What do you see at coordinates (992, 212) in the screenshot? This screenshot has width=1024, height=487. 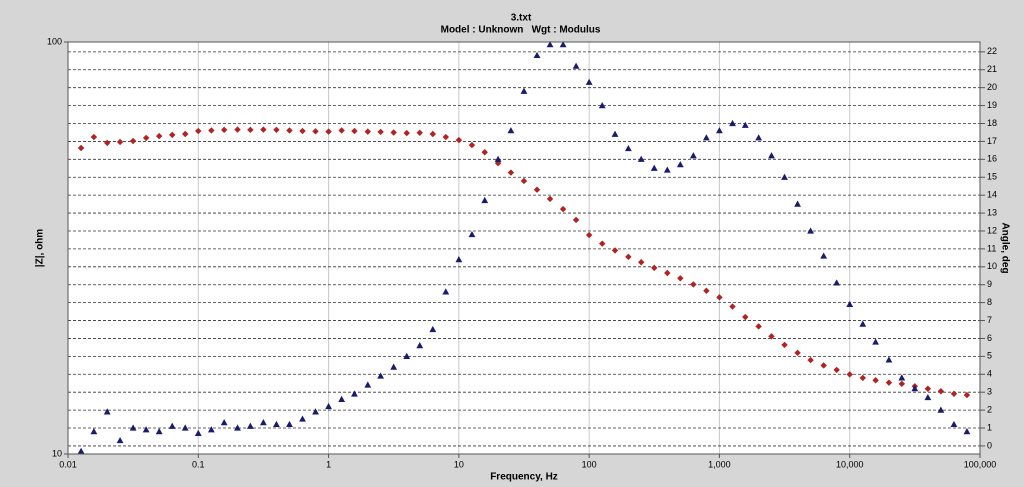 I see `y2-tick-label: 13` at bounding box center [992, 212].